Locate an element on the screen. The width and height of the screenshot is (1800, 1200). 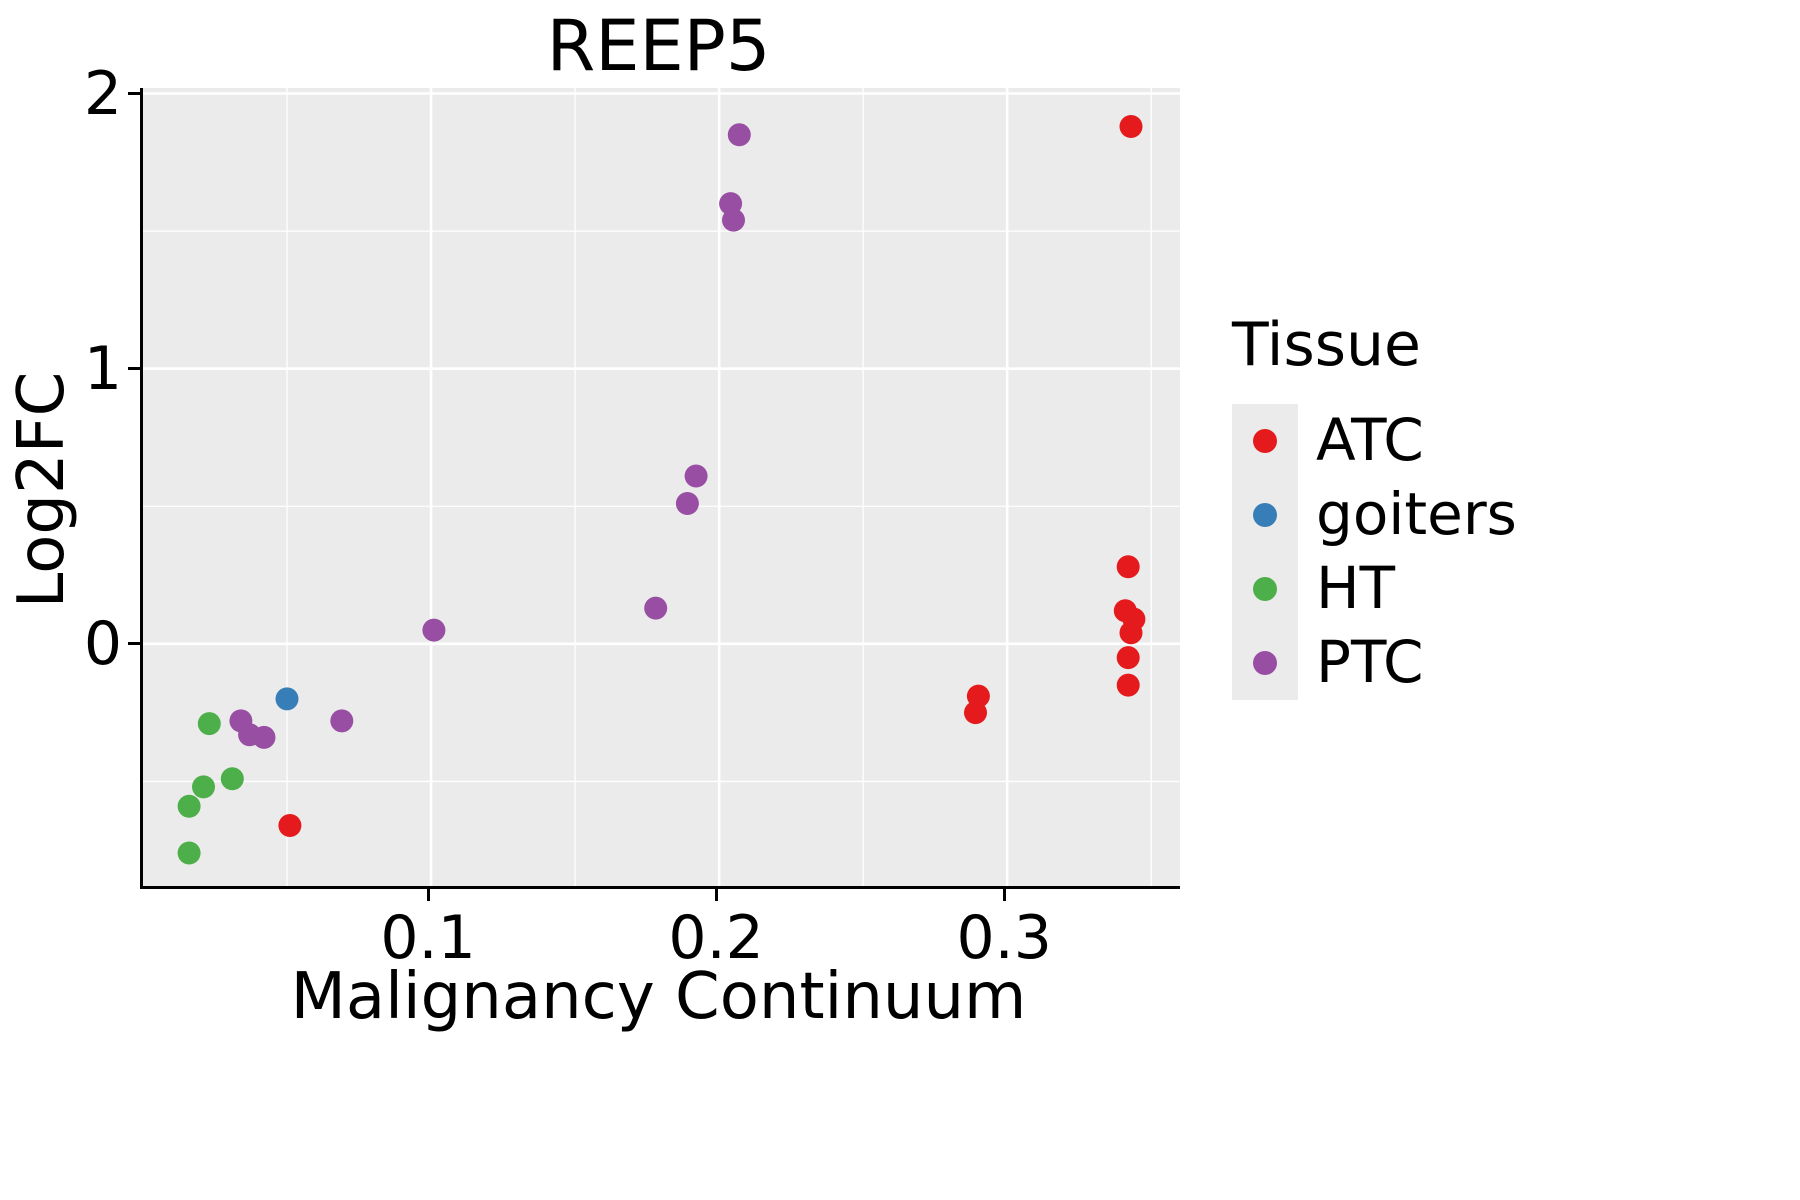
x-tick-label: 0.1 is located at coordinates (428, 938).